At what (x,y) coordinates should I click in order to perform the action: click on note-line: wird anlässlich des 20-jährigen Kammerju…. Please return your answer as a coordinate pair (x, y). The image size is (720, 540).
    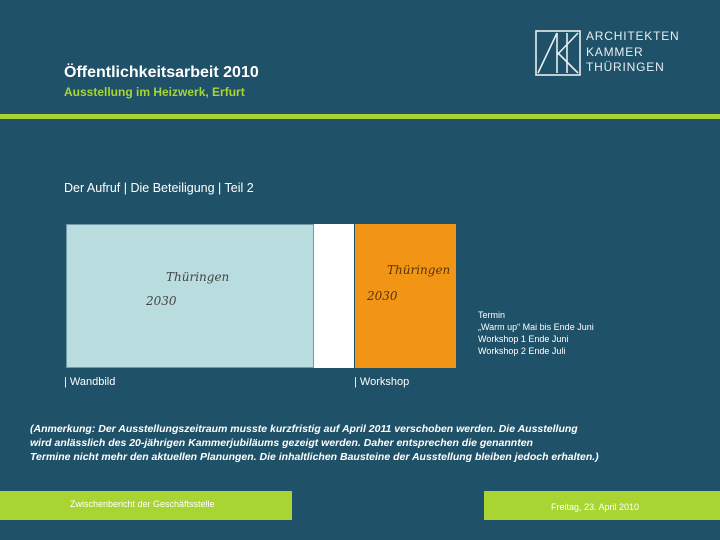
    Looking at the image, I should click on (281, 443).